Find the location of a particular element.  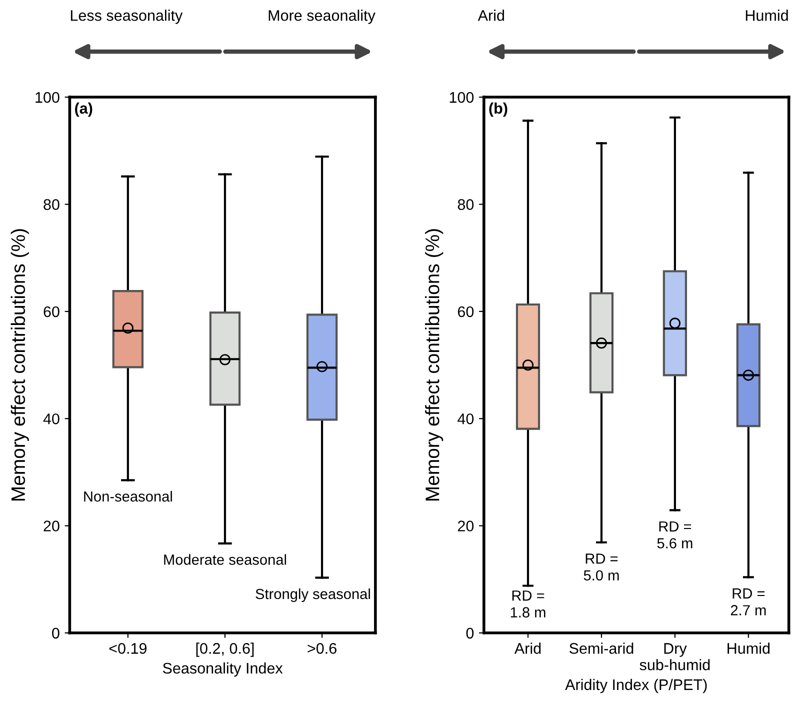

annotation: Moderate seasonal is located at coordinates (225, 559).